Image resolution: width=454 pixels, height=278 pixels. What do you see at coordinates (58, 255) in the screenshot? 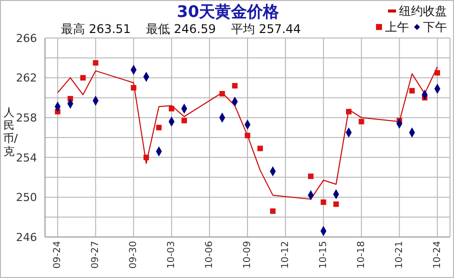
I see `x-tick-label: 09-24` at bounding box center [58, 255].